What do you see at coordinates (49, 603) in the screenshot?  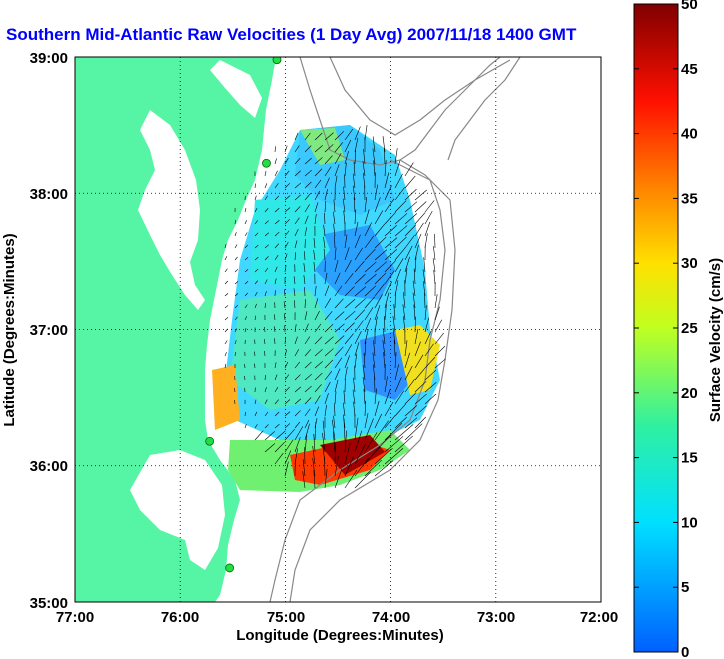 I see `y-tick-label: 35:00` at bounding box center [49, 603].